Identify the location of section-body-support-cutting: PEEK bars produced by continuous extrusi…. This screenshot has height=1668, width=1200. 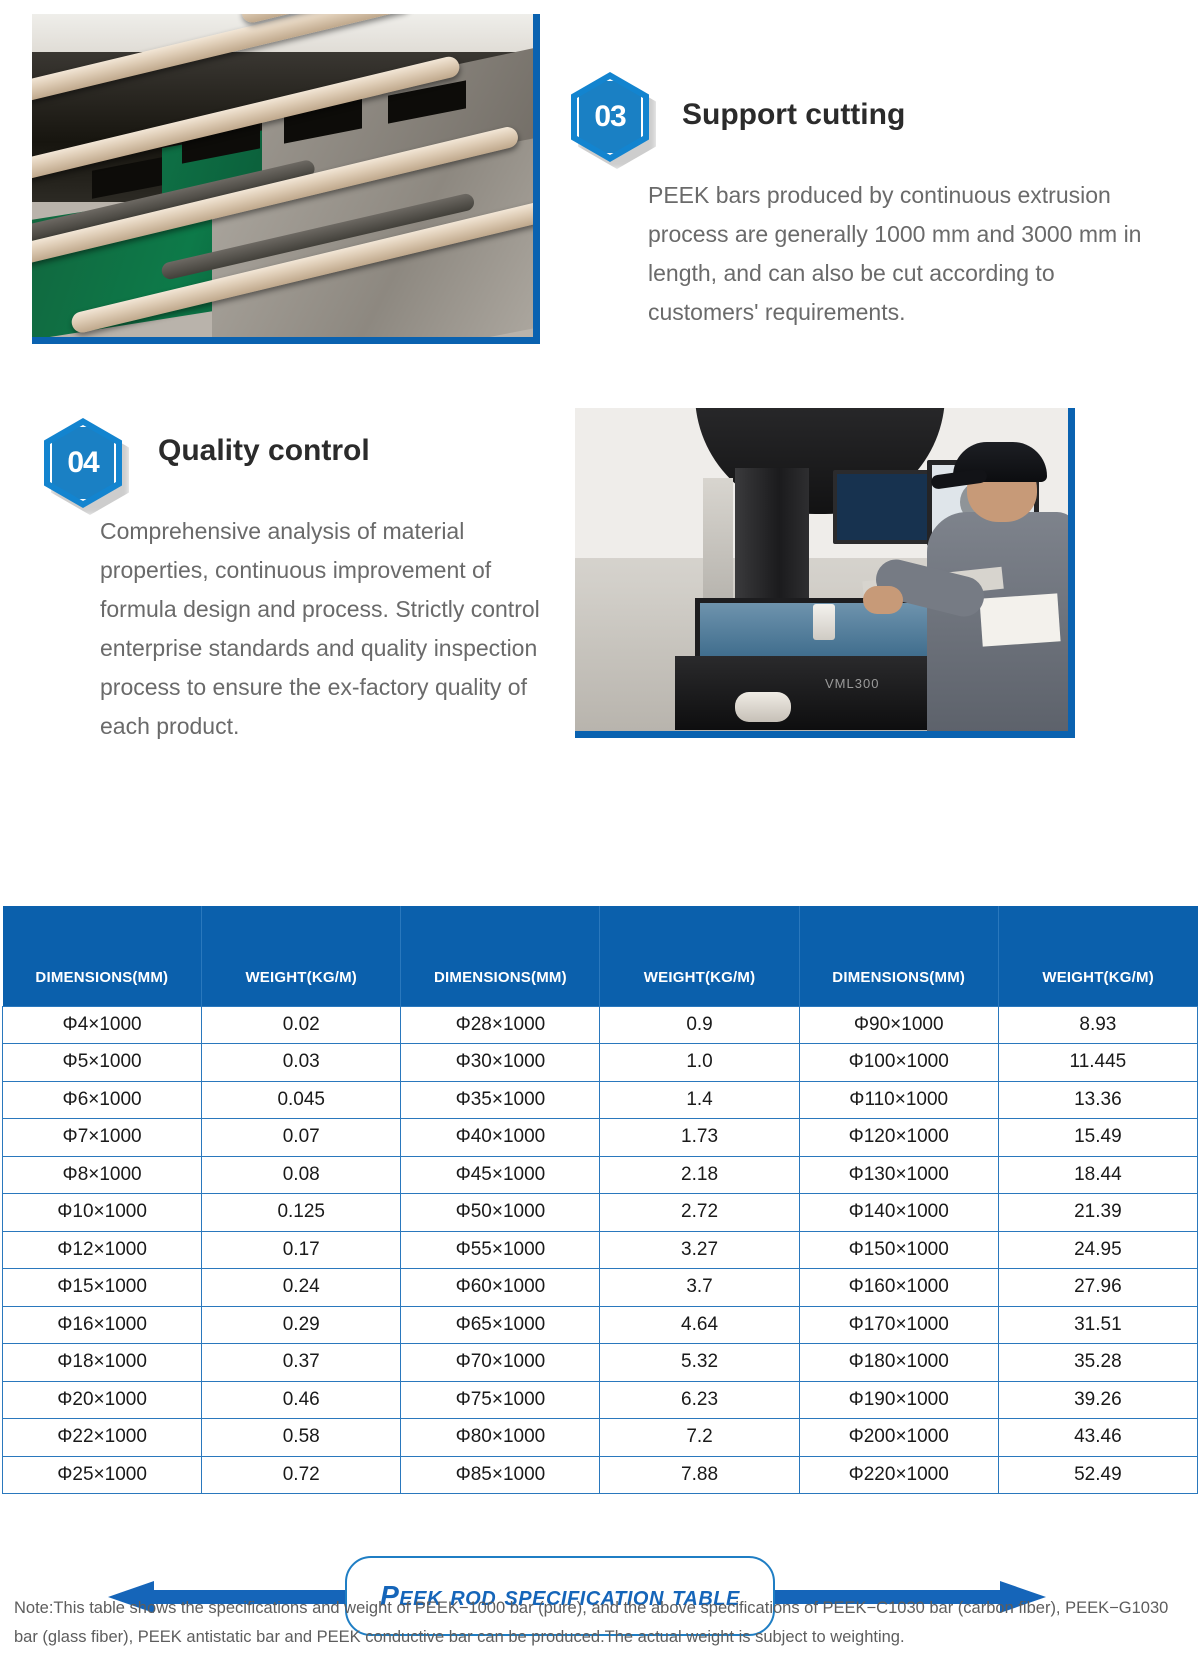
(895, 253).